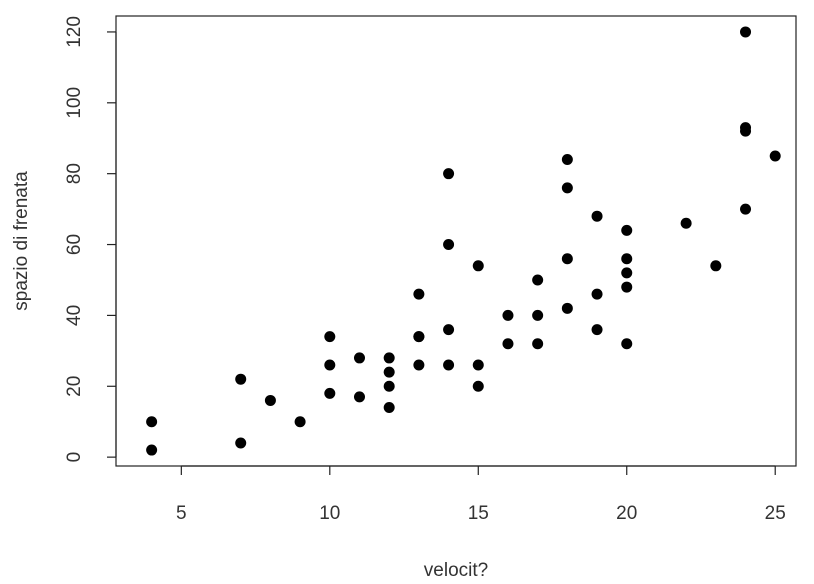 The width and height of the screenshot is (814, 584). What do you see at coordinates (74, 386) in the screenshot?
I see `y-tick-label: 20` at bounding box center [74, 386].